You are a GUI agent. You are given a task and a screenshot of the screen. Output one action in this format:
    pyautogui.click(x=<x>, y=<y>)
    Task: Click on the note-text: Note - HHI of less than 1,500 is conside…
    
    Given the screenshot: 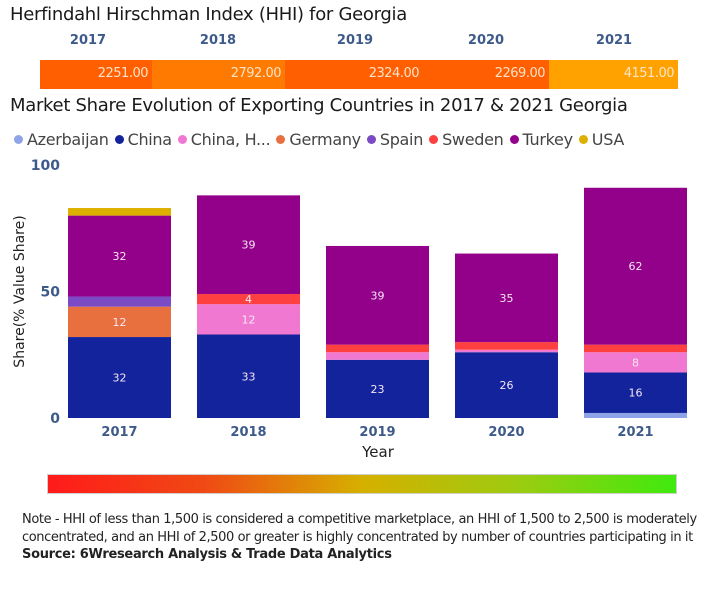 What is the action you would take?
    pyautogui.click(x=359, y=528)
    